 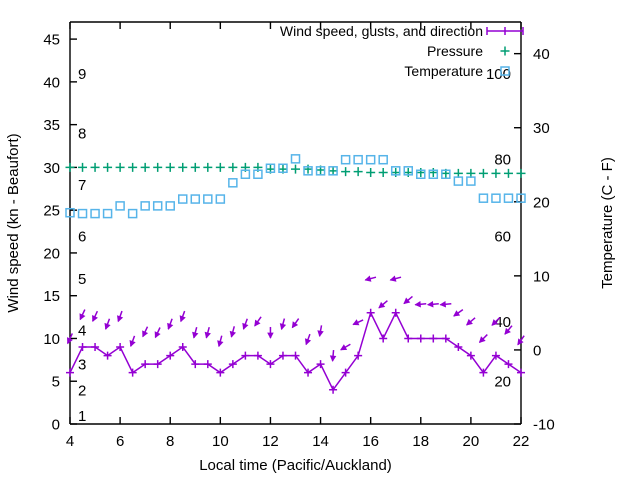 What do you see at coordinates (521, 441) in the screenshot?
I see `x-axis-label: 22` at bounding box center [521, 441].